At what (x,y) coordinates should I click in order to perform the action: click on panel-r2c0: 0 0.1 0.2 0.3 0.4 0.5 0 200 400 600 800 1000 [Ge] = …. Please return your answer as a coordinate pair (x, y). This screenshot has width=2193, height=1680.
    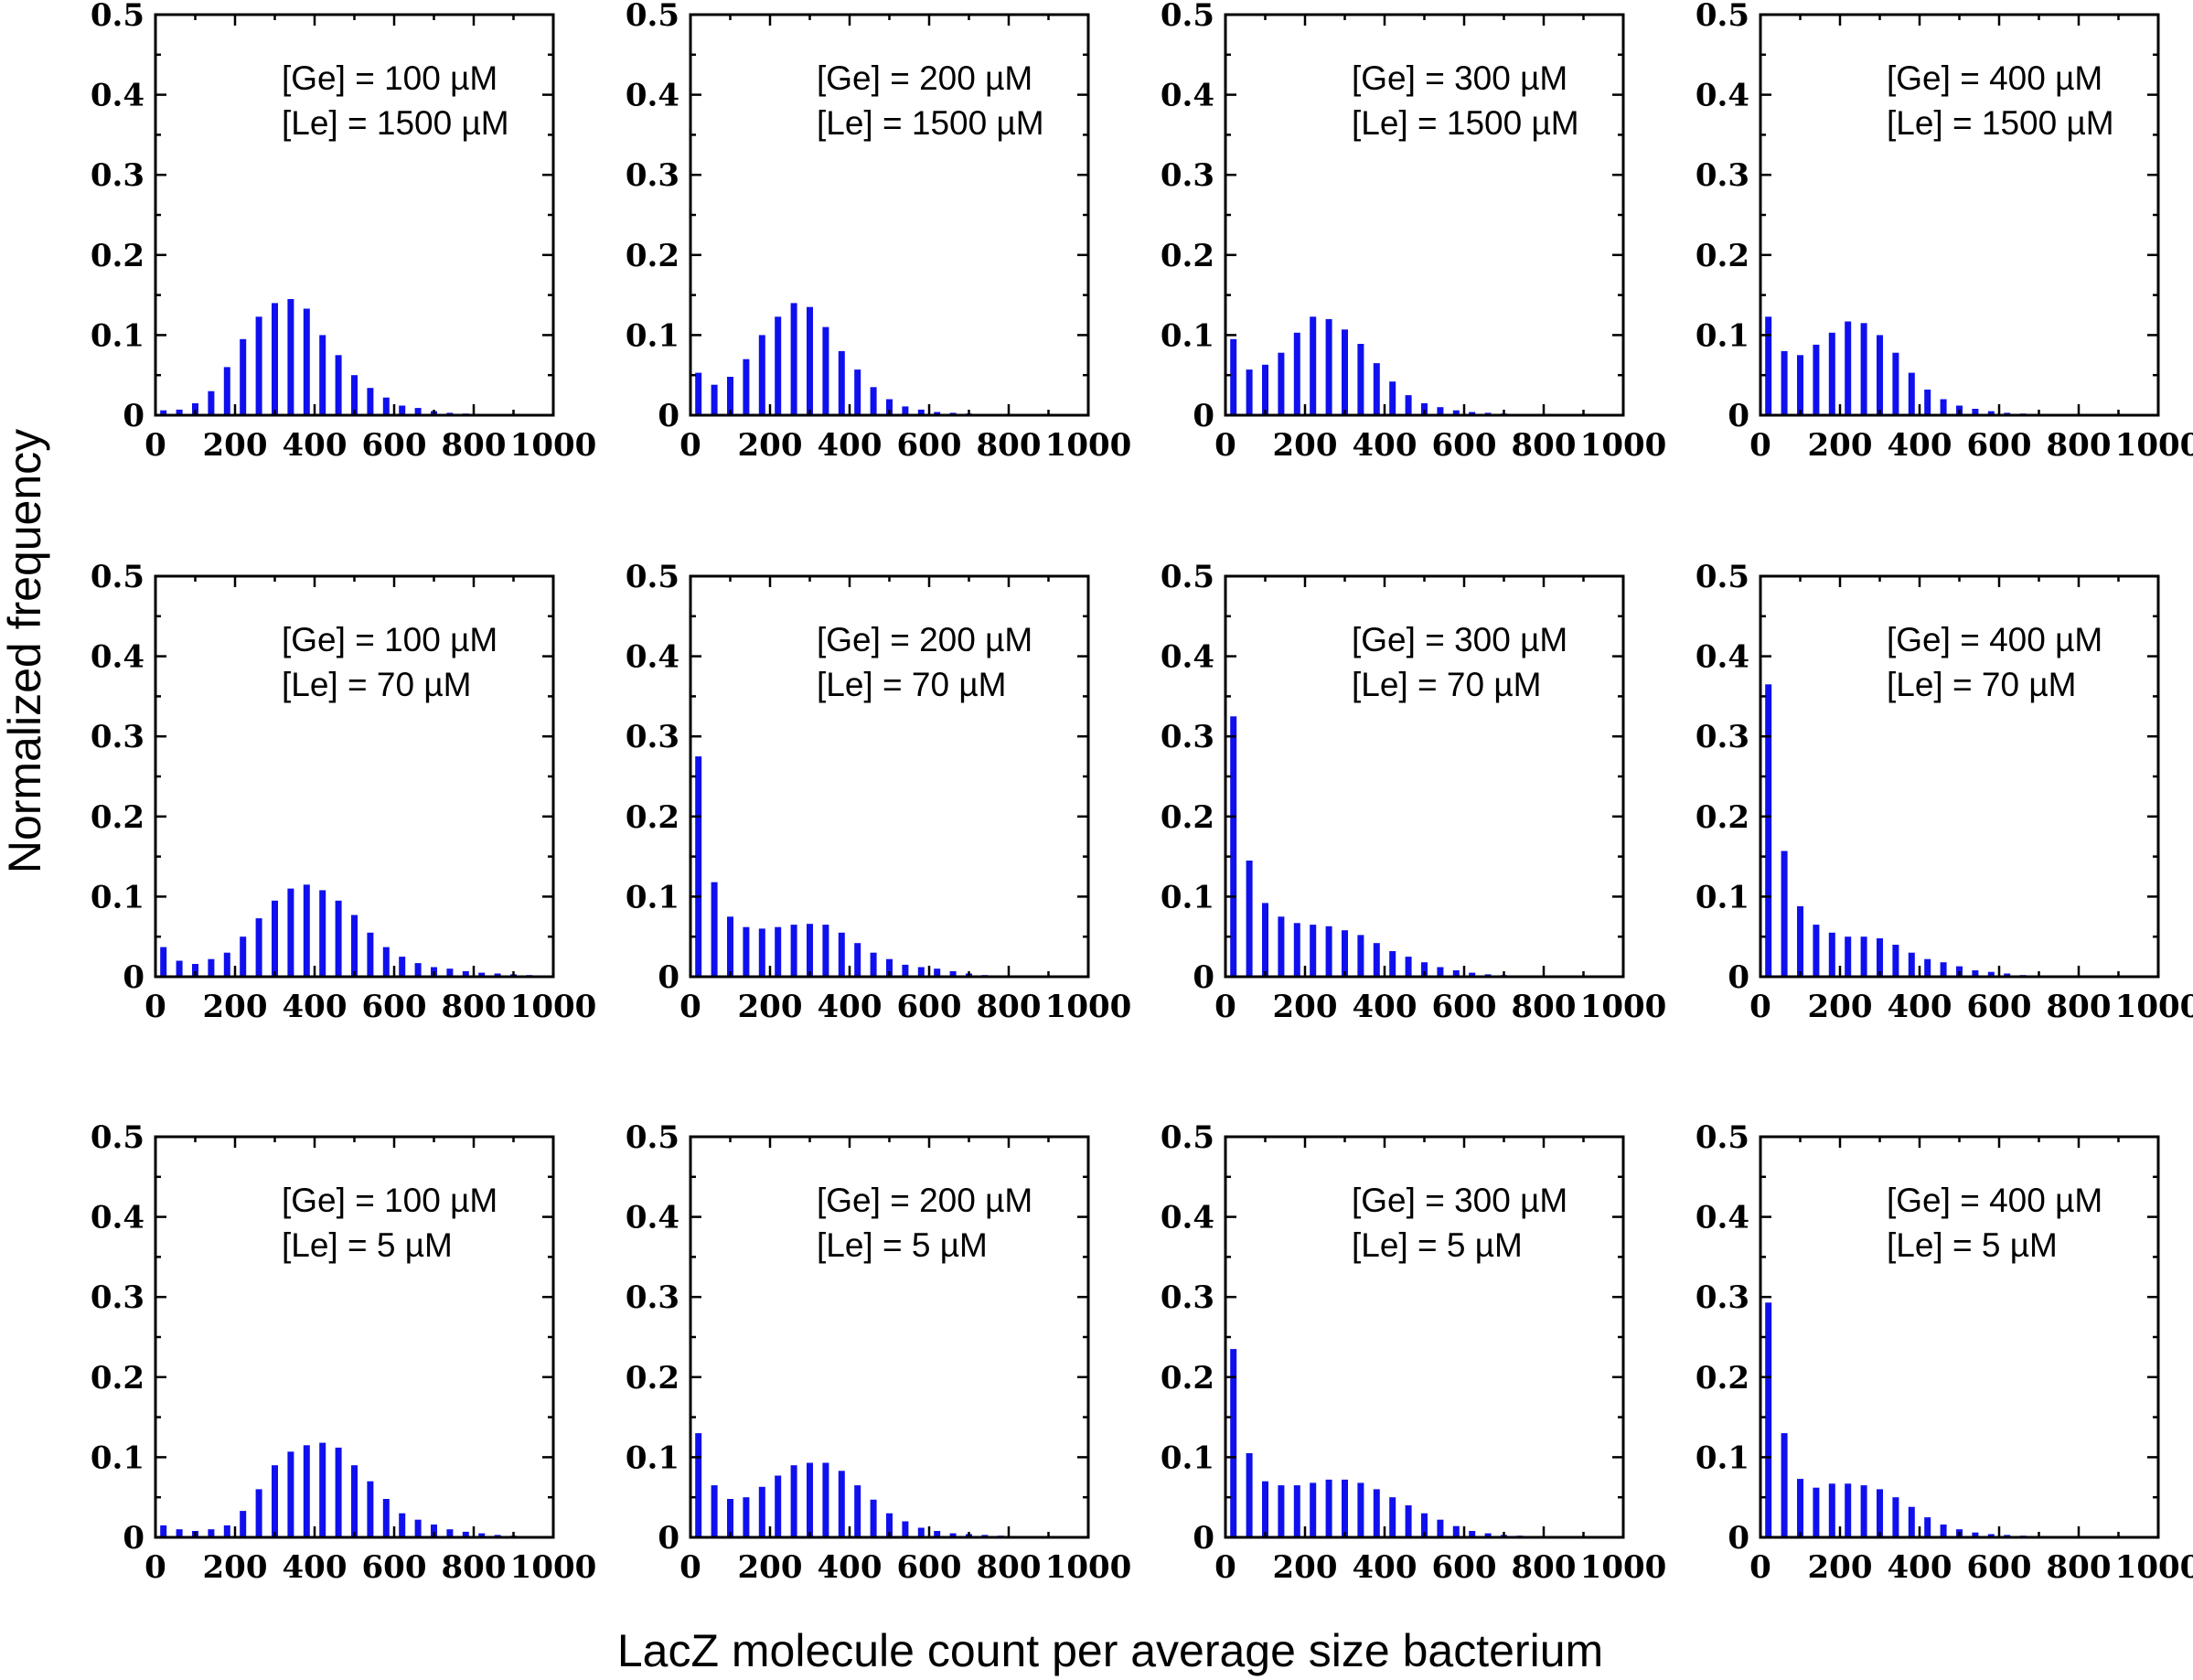
    Looking at the image, I should click on (343, 1352).